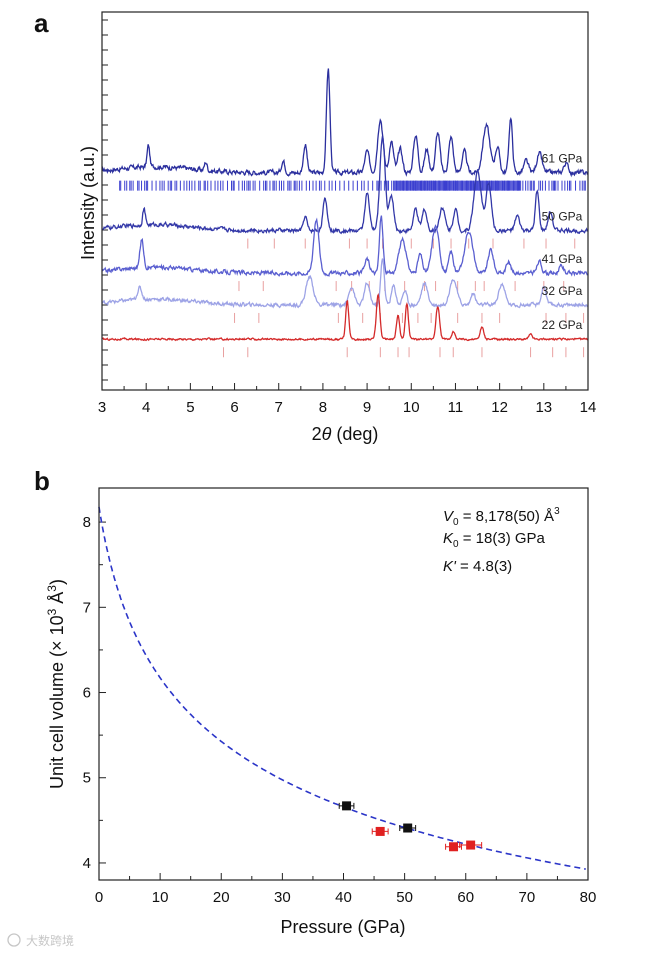  Describe the element at coordinates (506, 516) in the screenshot. I see `v0-value: = 8,178(50) Å` at that location.